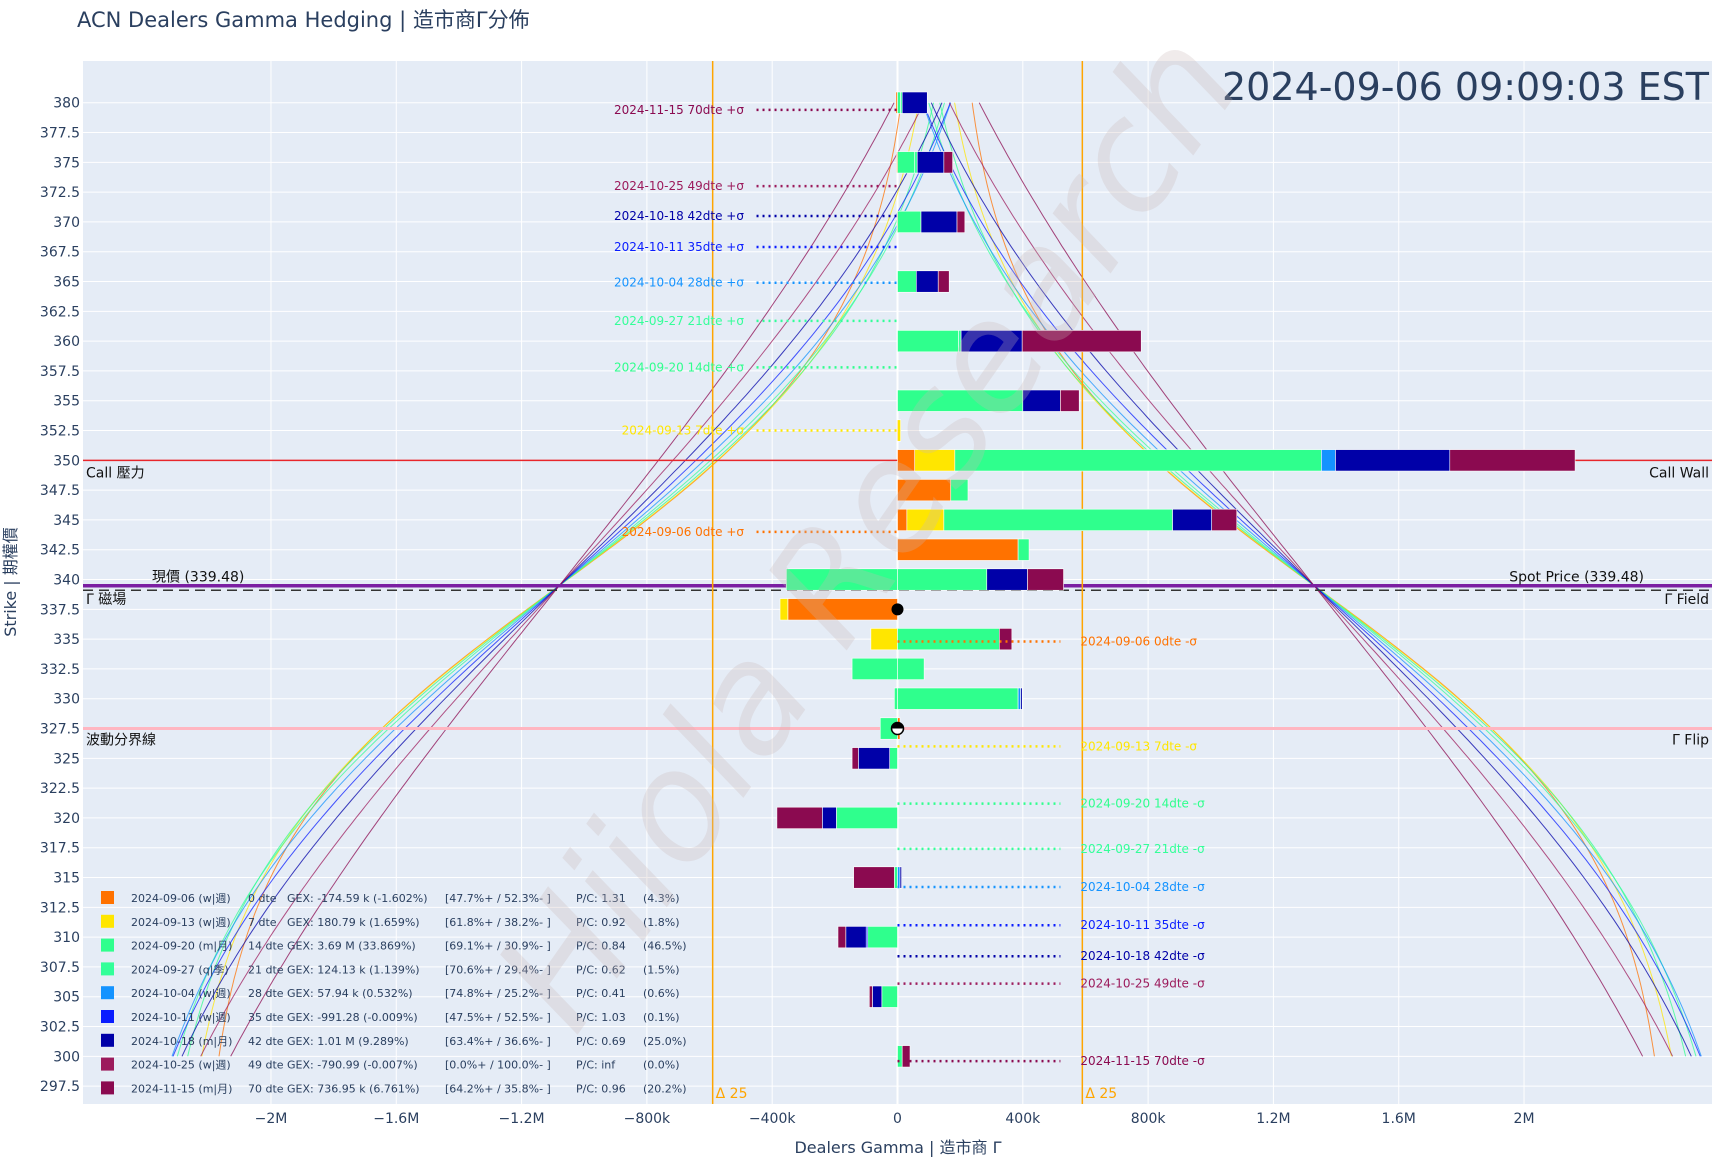 The width and height of the screenshot is (1725, 1165). Describe the element at coordinates (66, 521) in the screenshot. I see `y-tick-label: 345` at that location.